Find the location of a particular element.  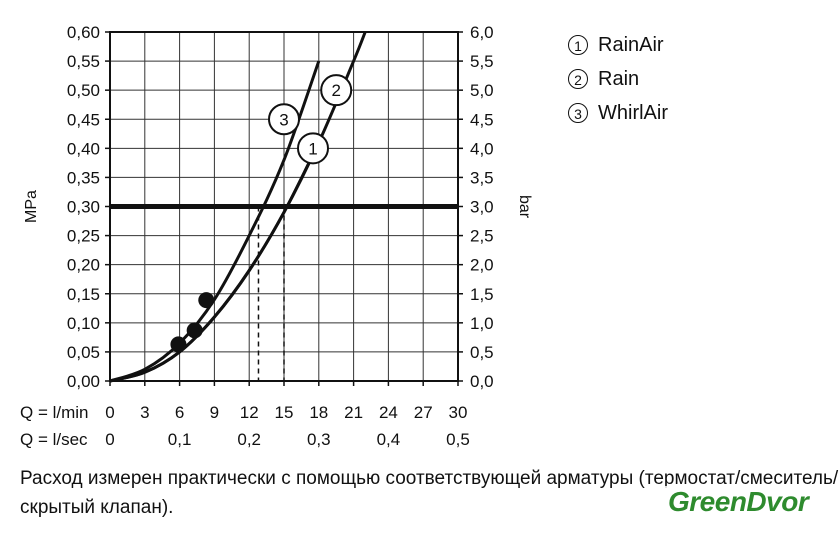

right-tick-label: 2,5 is located at coordinates (482, 236).